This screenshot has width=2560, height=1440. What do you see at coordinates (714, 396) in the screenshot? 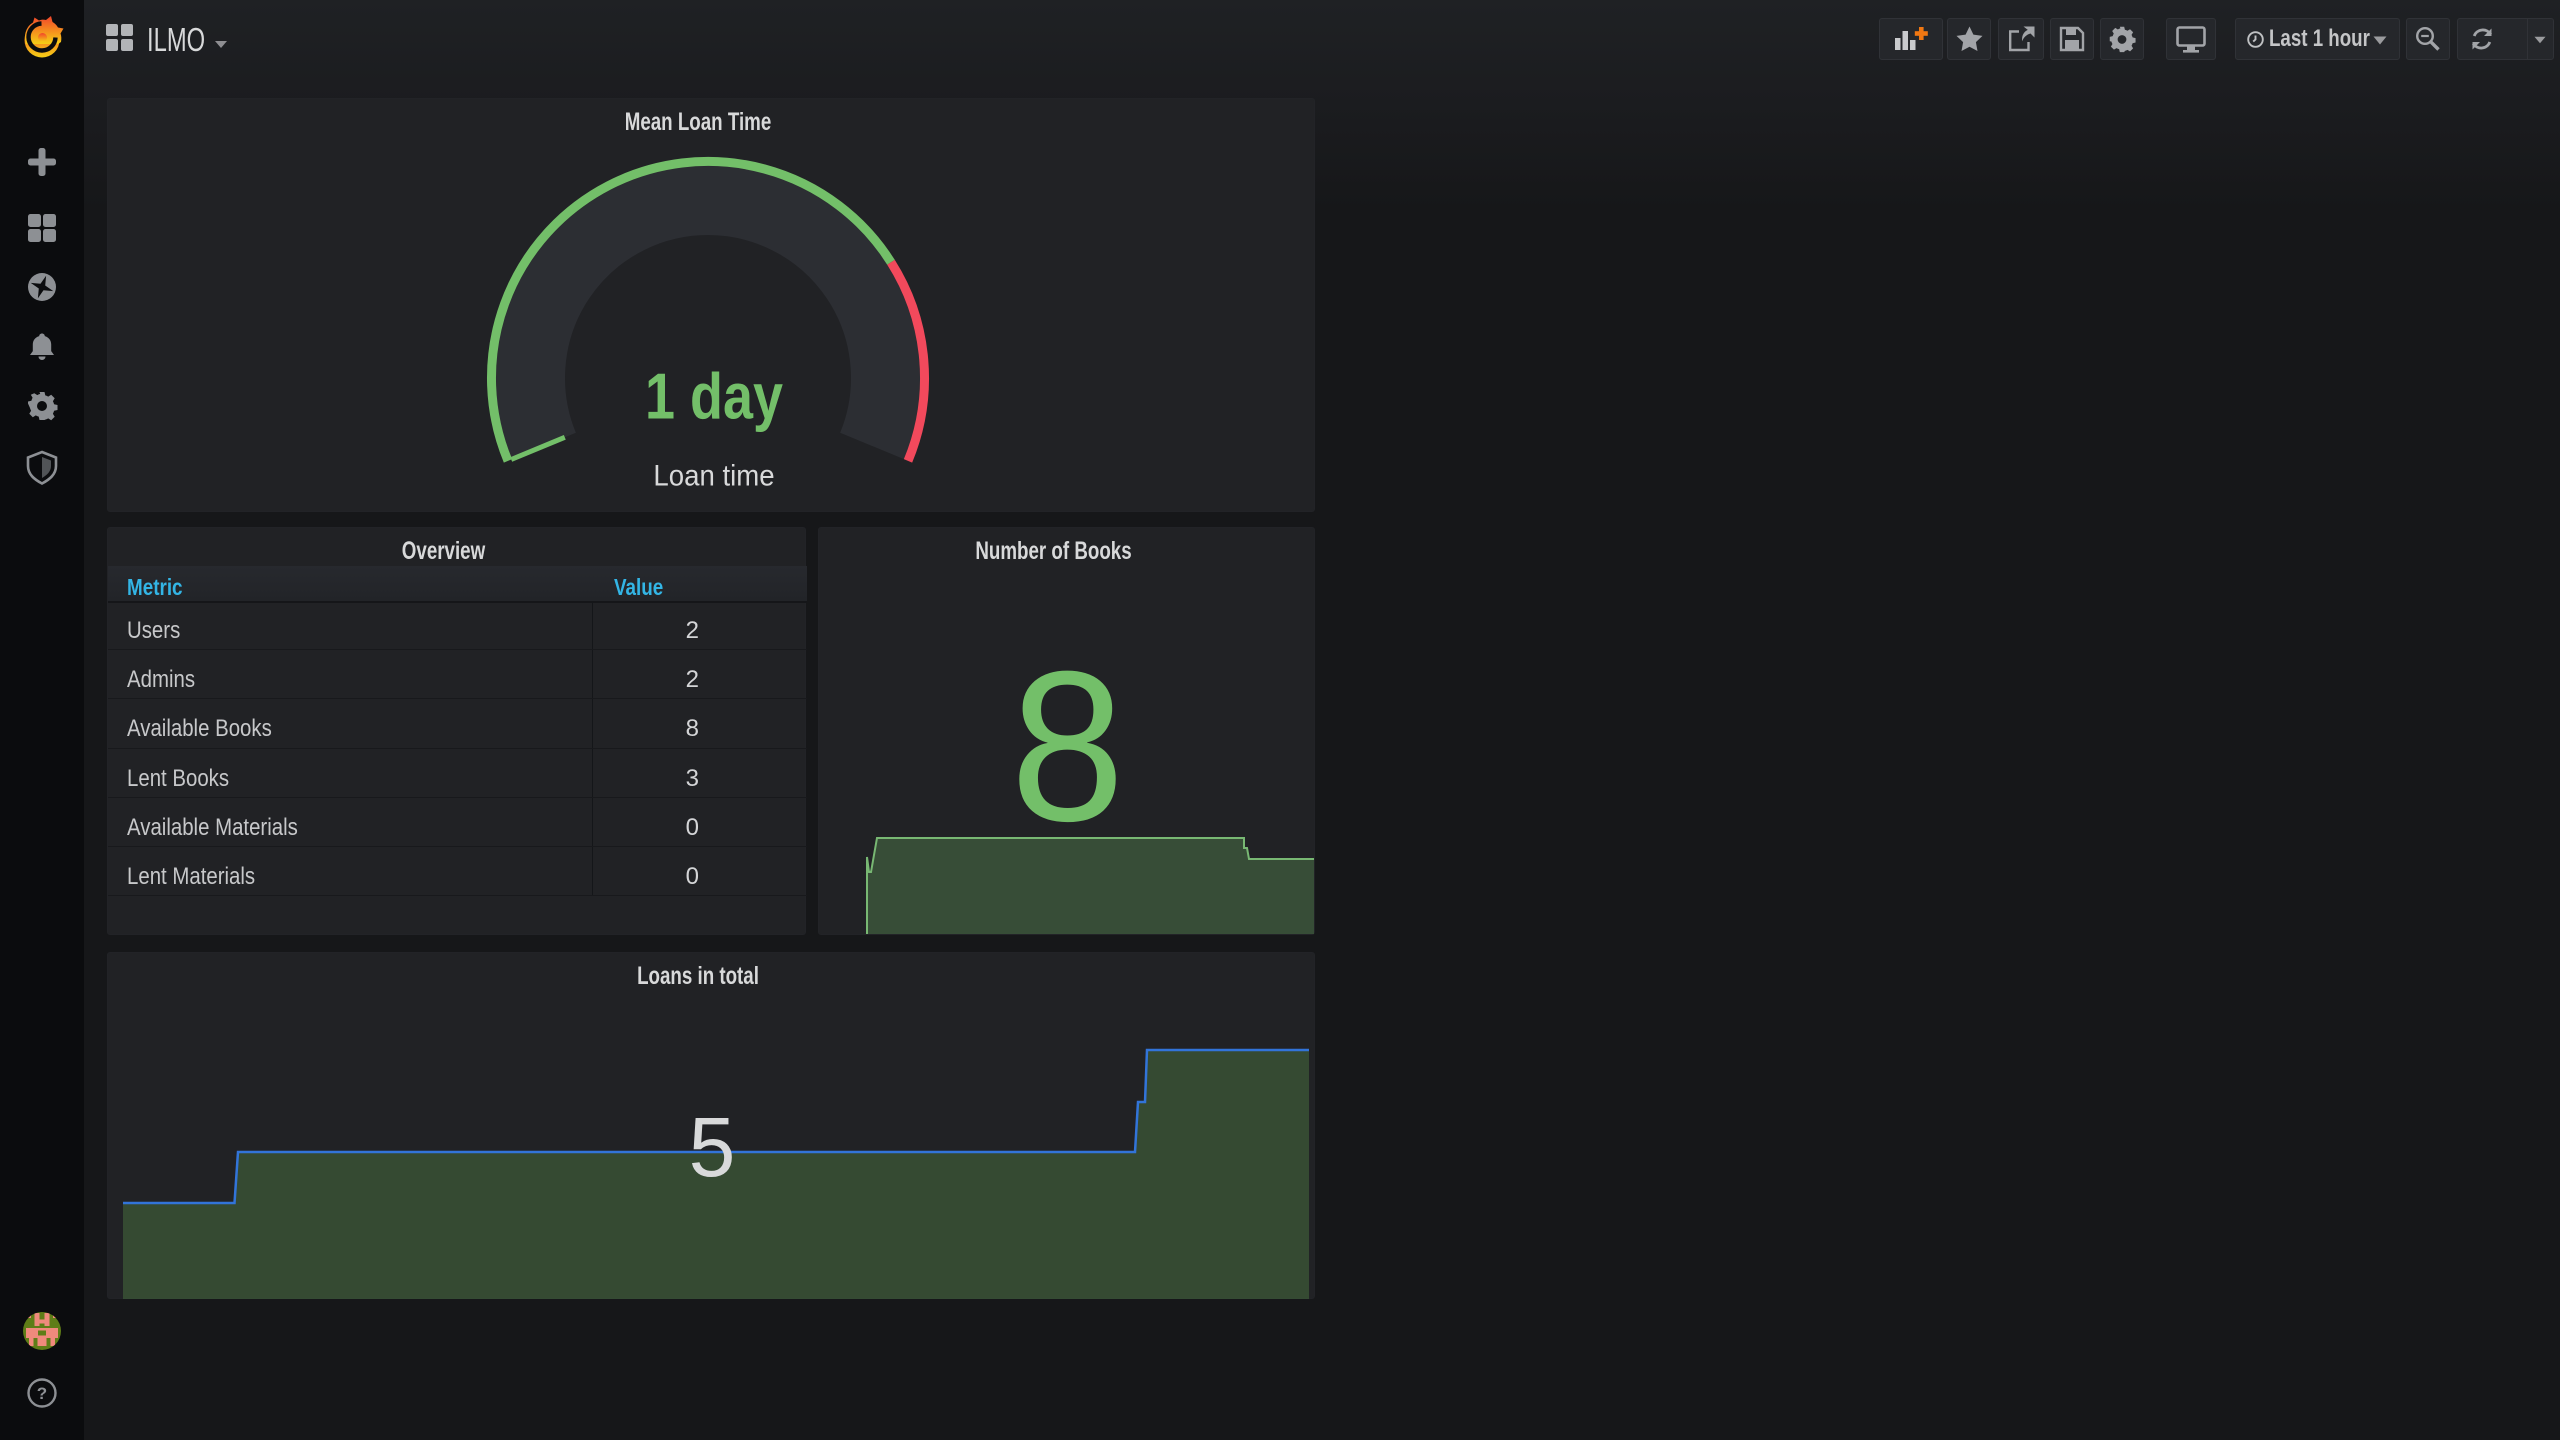
I see `svg-text: 1 day` at bounding box center [714, 396].